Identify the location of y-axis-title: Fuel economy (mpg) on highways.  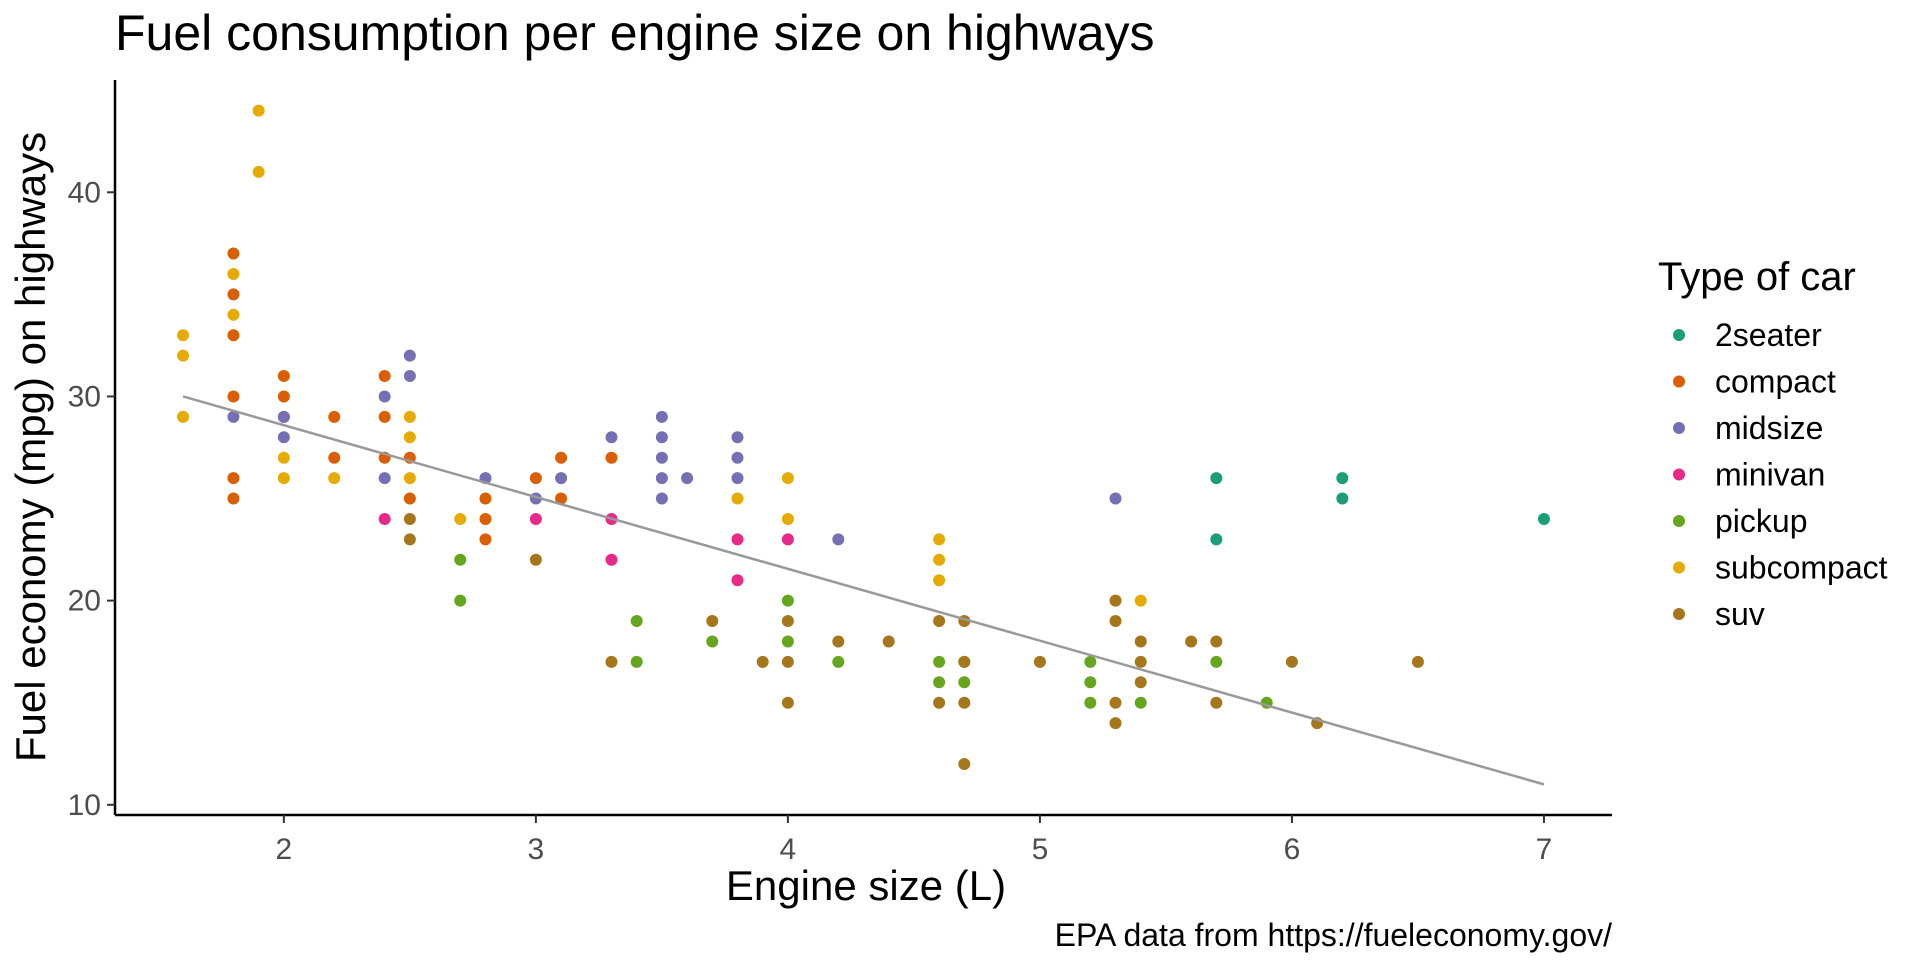
(30, 447).